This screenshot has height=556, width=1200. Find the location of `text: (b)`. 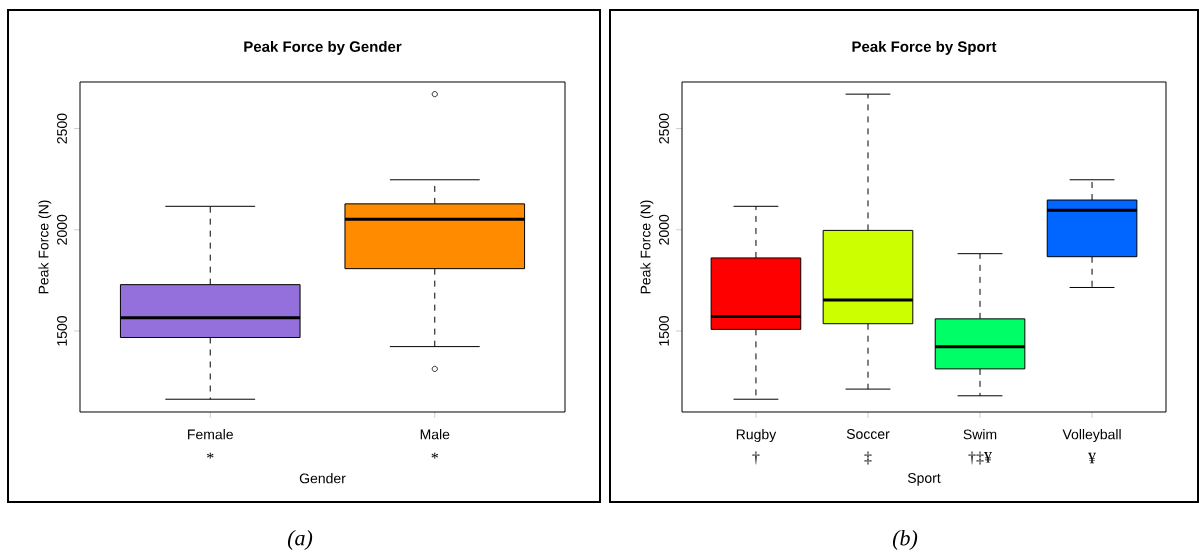

text: (b) is located at coordinates (905, 540).